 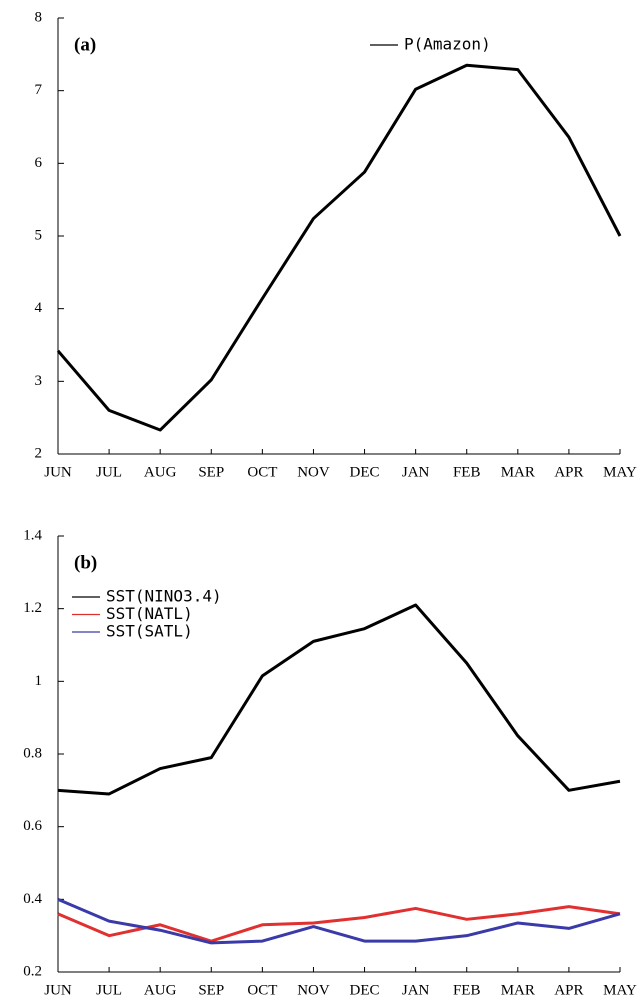 I want to click on y-tick-label: 1.4, so click(x=32, y=535).